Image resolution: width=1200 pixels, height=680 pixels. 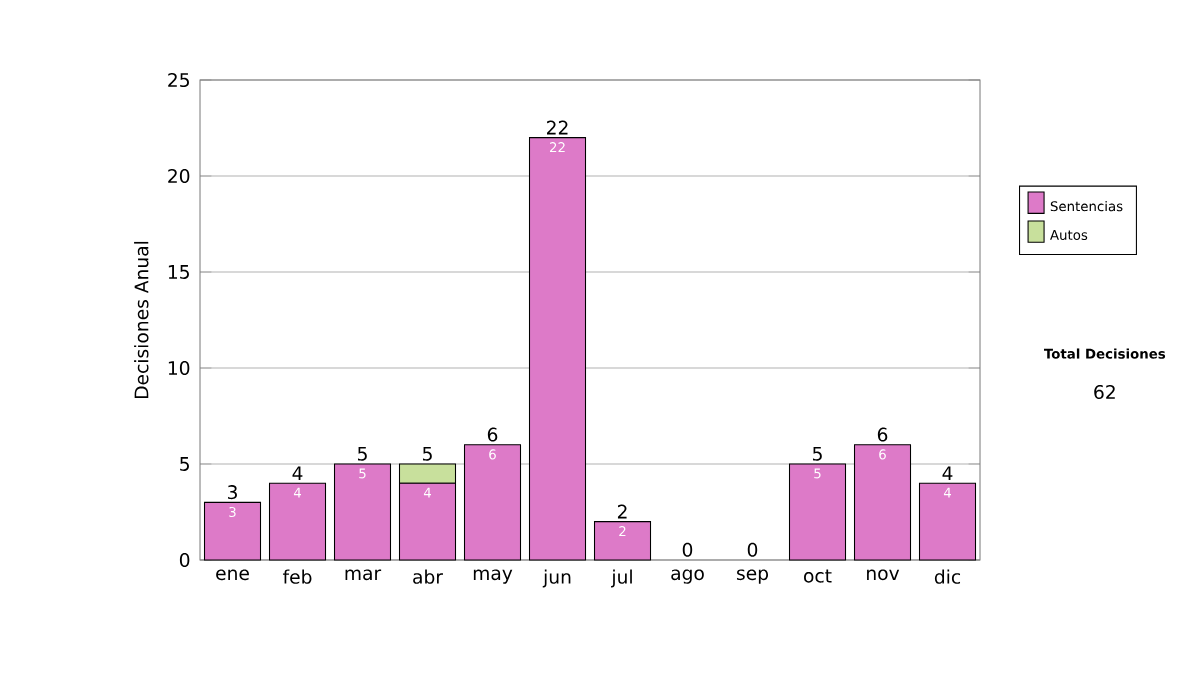 I want to click on x-tick-label: ago, so click(x=687, y=576).